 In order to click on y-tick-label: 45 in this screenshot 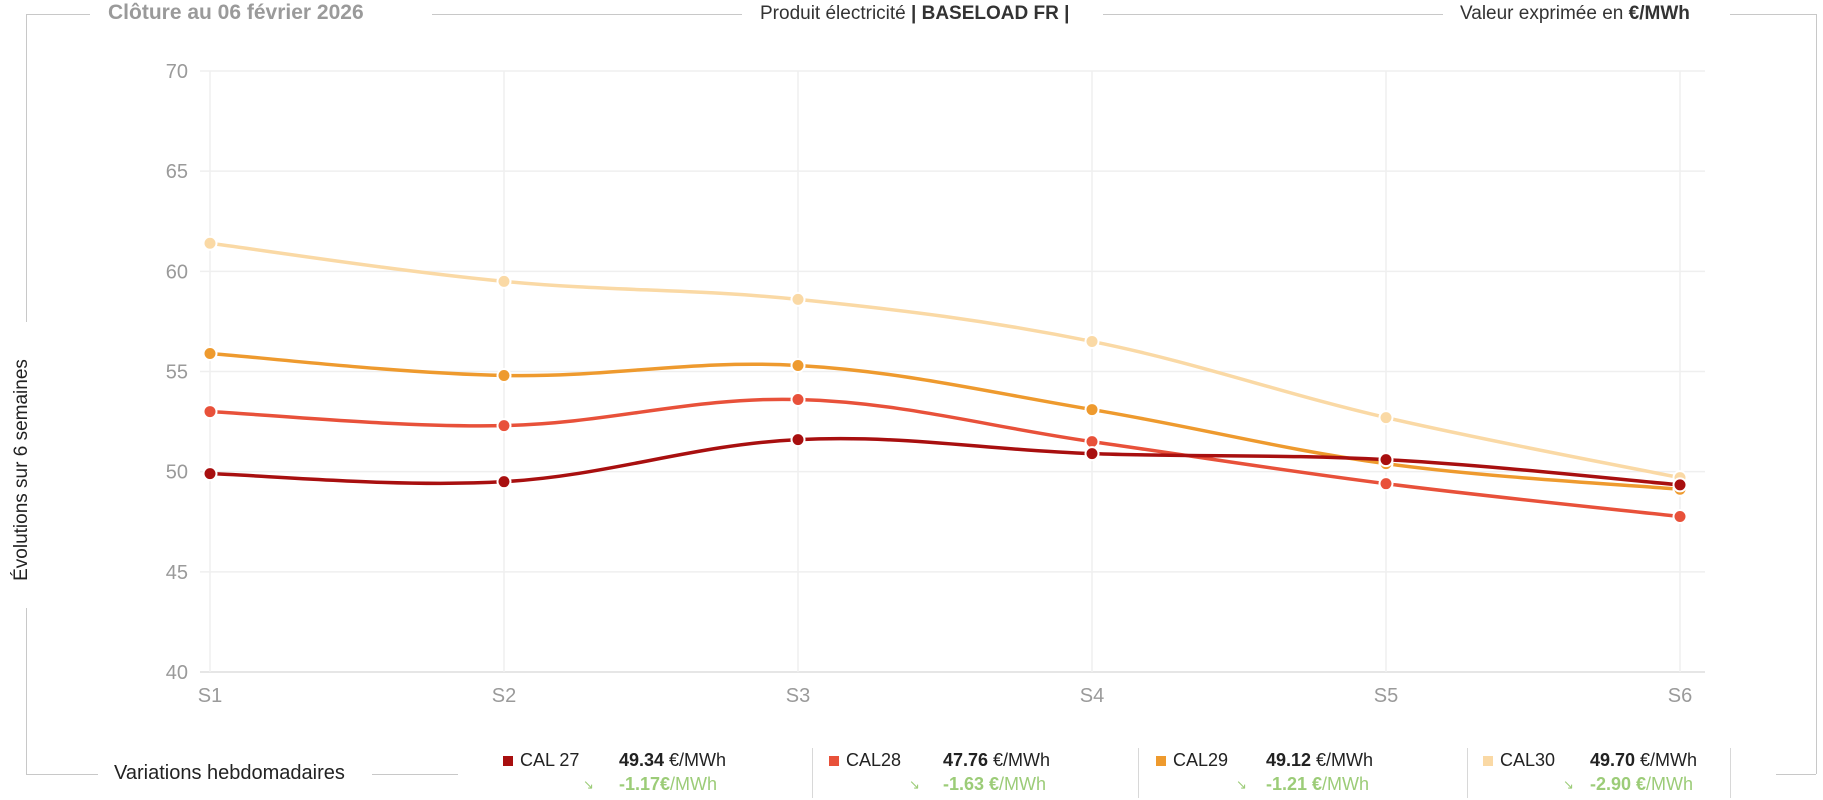, I will do `click(177, 573)`.